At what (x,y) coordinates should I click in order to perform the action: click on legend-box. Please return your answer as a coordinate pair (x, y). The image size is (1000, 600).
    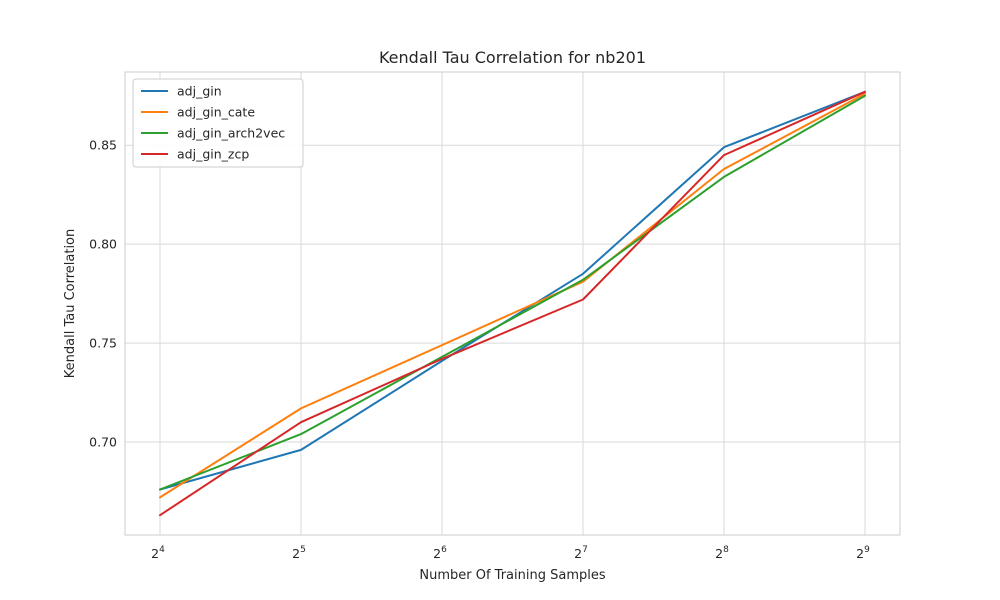
    Looking at the image, I should click on (218, 123).